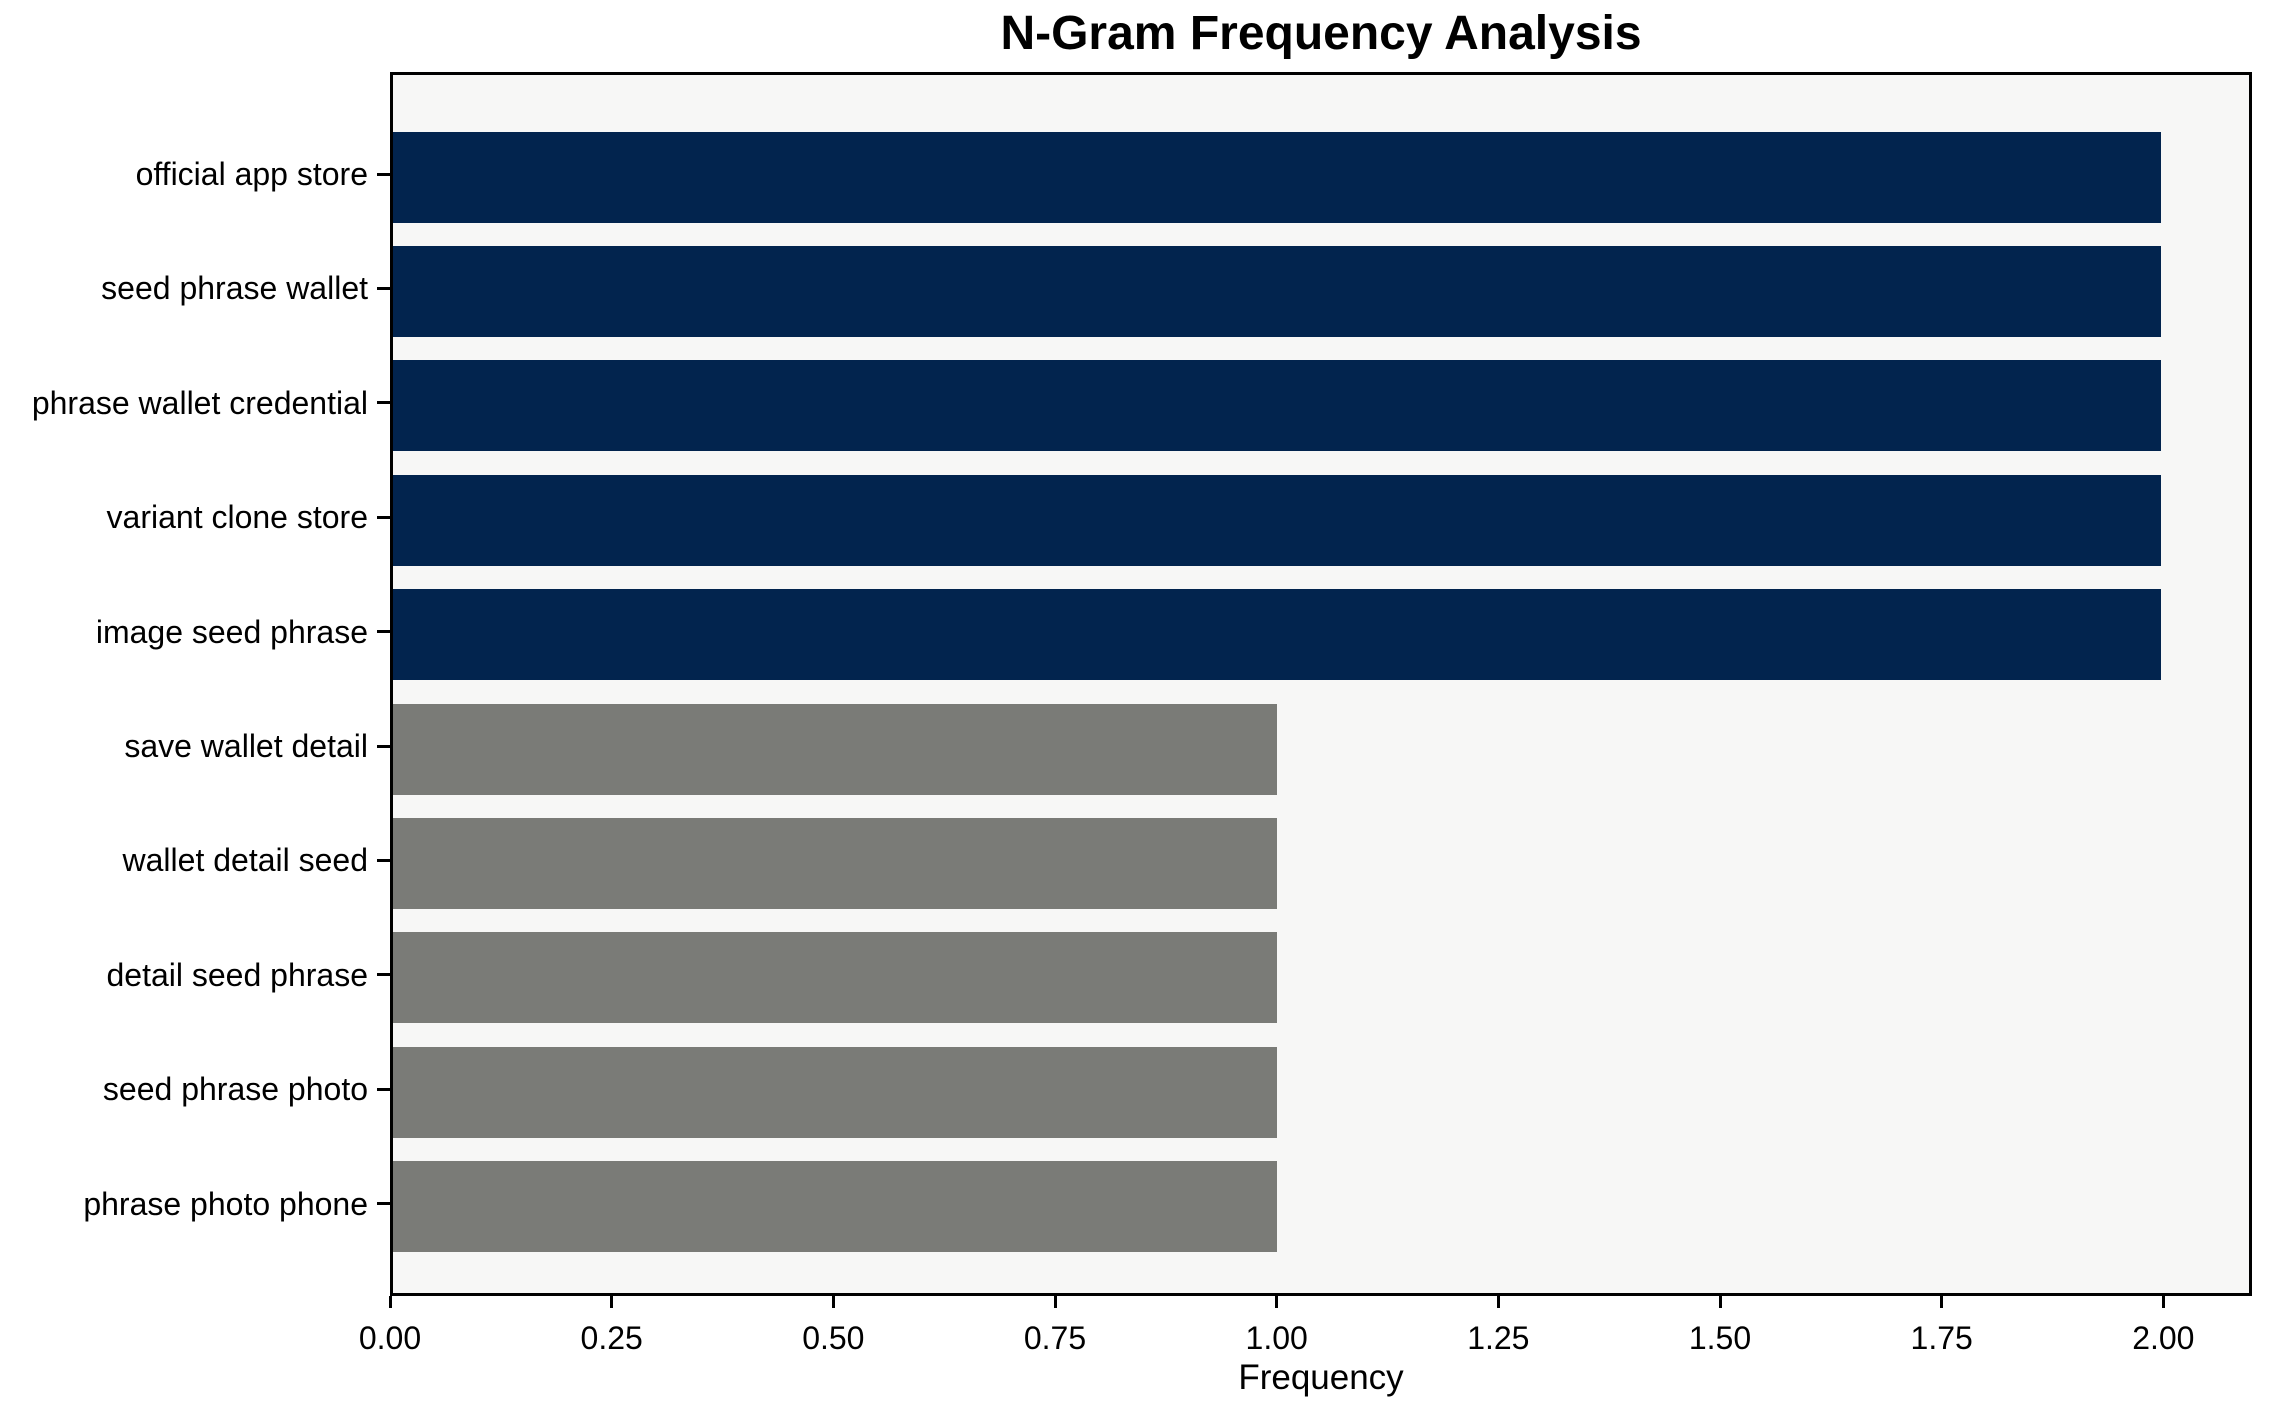 The image size is (2269, 1414). What do you see at coordinates (245, 860) in the screenshot?
I see `y-tick-label: wallet detail seed` at bounding box center [245, 860].